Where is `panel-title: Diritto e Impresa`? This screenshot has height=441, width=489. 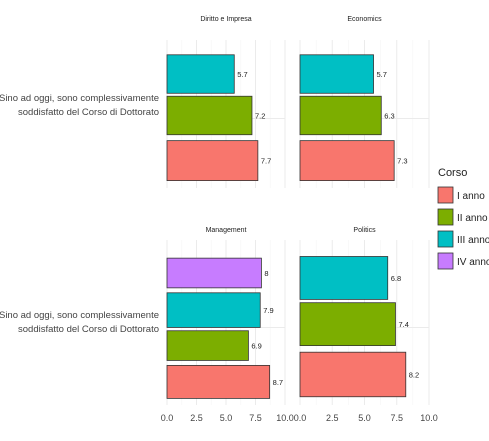 panel-title: Diritto e Impresa is located at coordinates (225, 19).